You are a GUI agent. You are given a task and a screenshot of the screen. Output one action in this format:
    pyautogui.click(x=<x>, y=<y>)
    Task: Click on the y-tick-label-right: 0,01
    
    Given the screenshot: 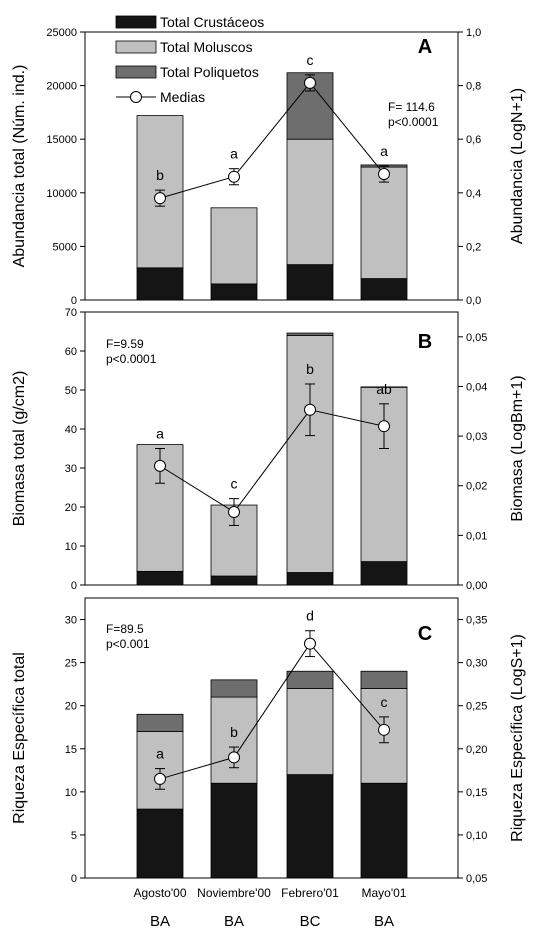 What is the action you would take?
    pyautogui.click(x=476, y=536)
    